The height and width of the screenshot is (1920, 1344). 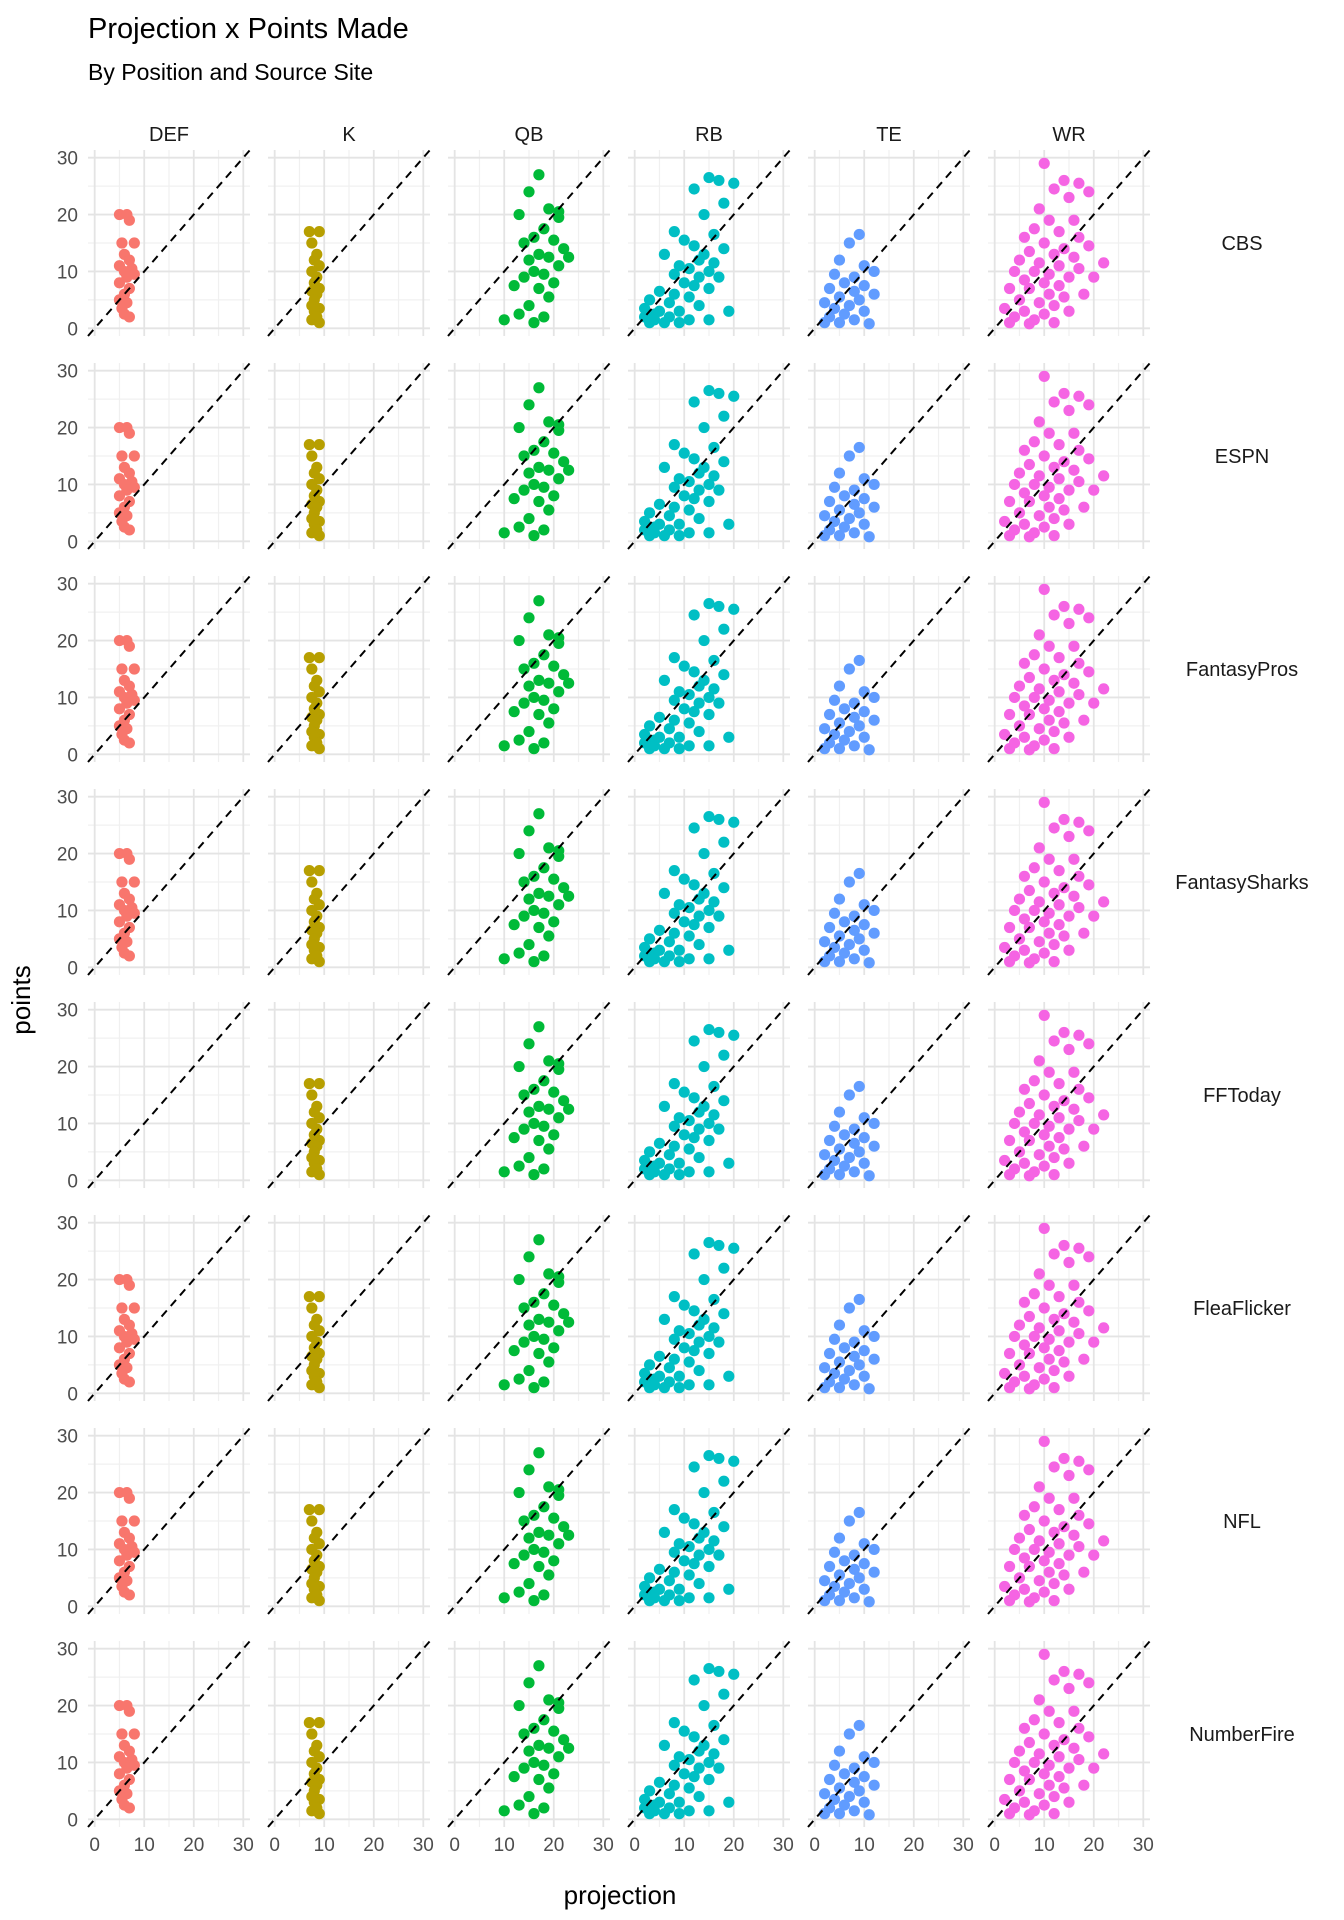 I want to click on panel-fleaflicker-k, so click(x=349, y=1308).